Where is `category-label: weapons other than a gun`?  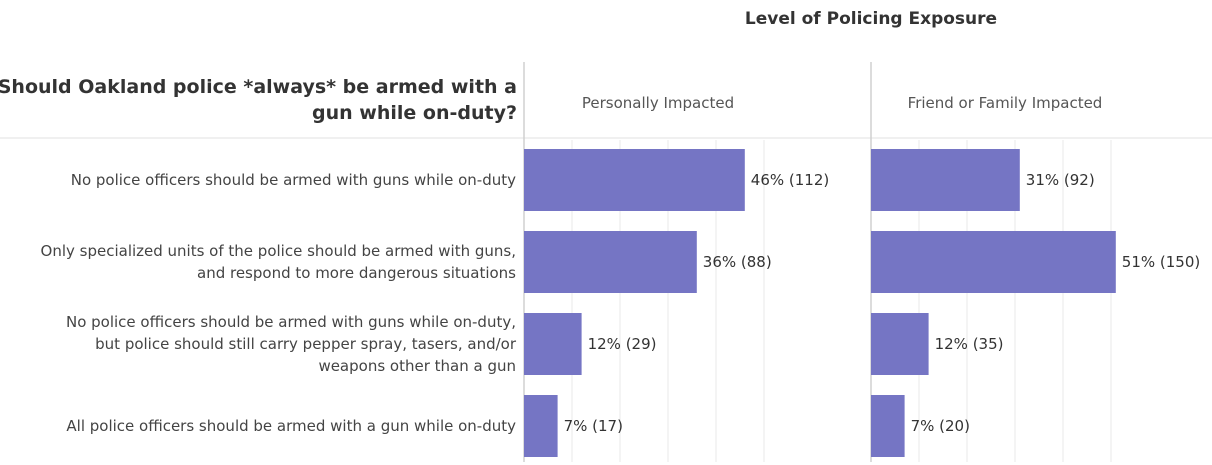
category-label: weapons other than a gun is located at coordinates (417, 366).